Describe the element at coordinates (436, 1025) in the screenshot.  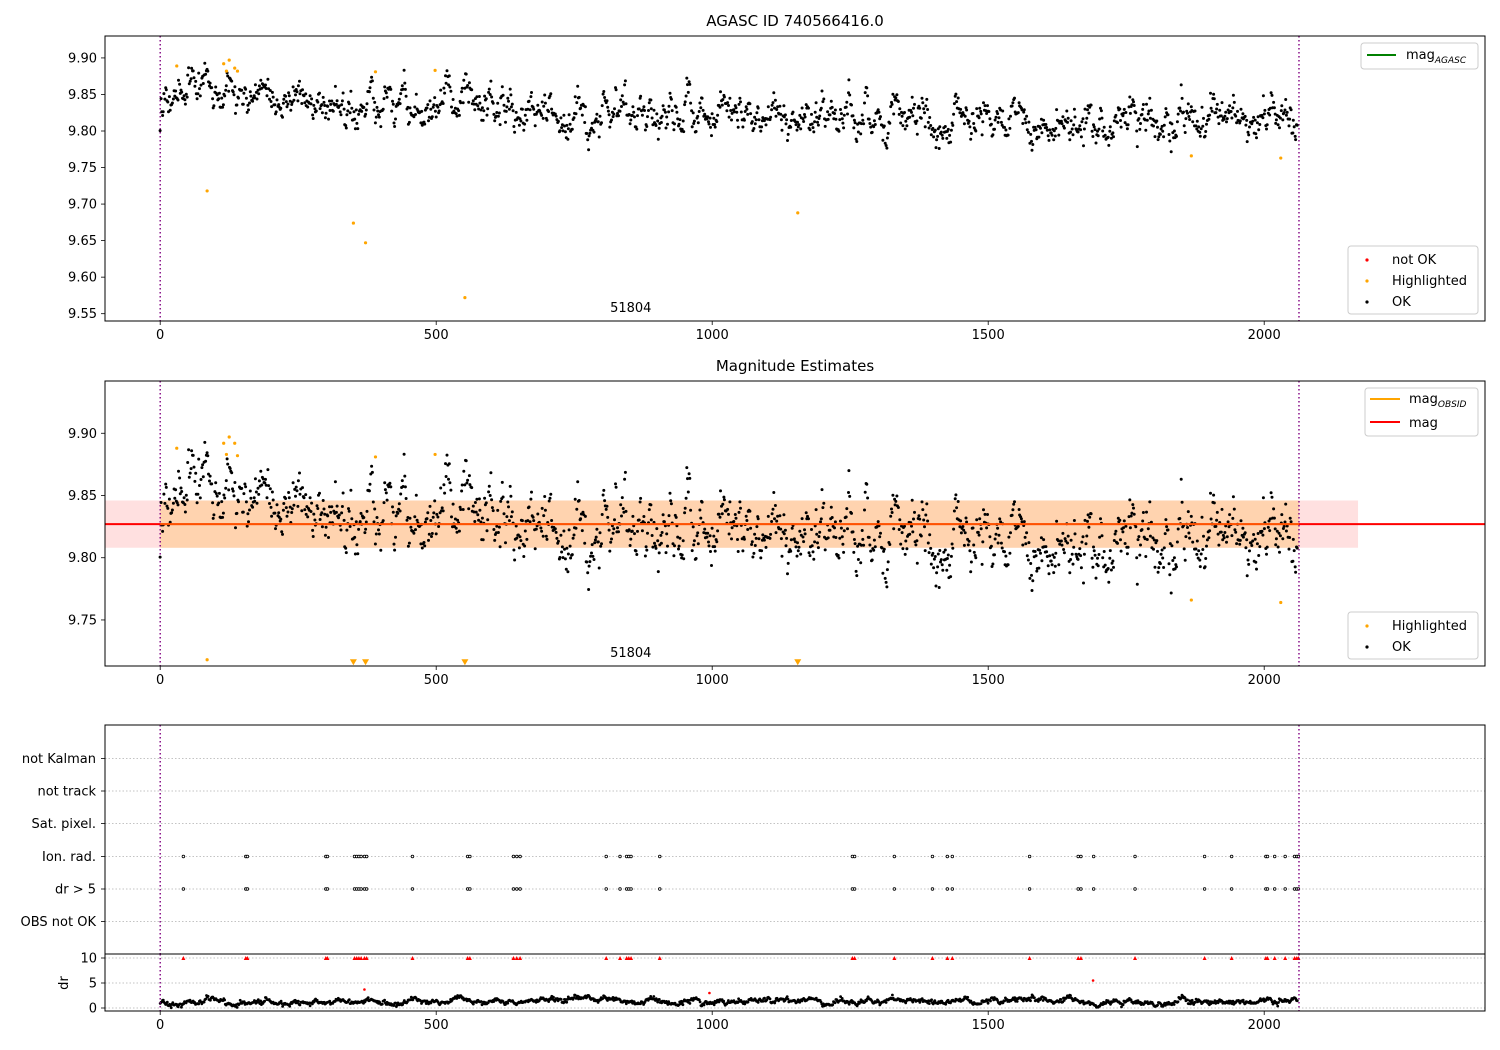
I see `x-tick-label: 500` at that location.